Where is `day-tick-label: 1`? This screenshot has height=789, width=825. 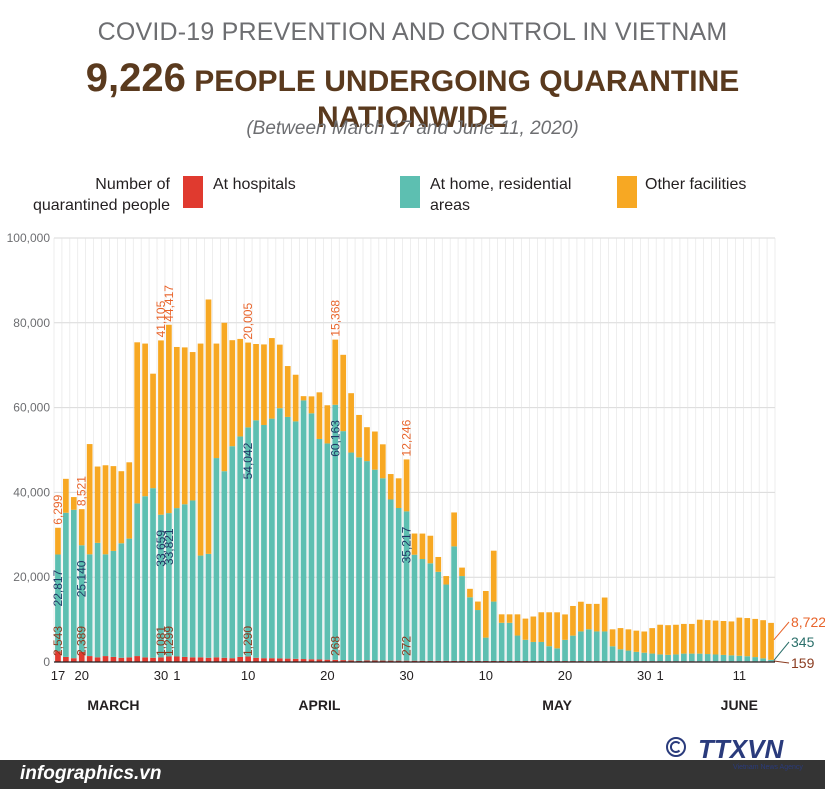 day-tick-label: 1 is located at coordinates (176, 675).